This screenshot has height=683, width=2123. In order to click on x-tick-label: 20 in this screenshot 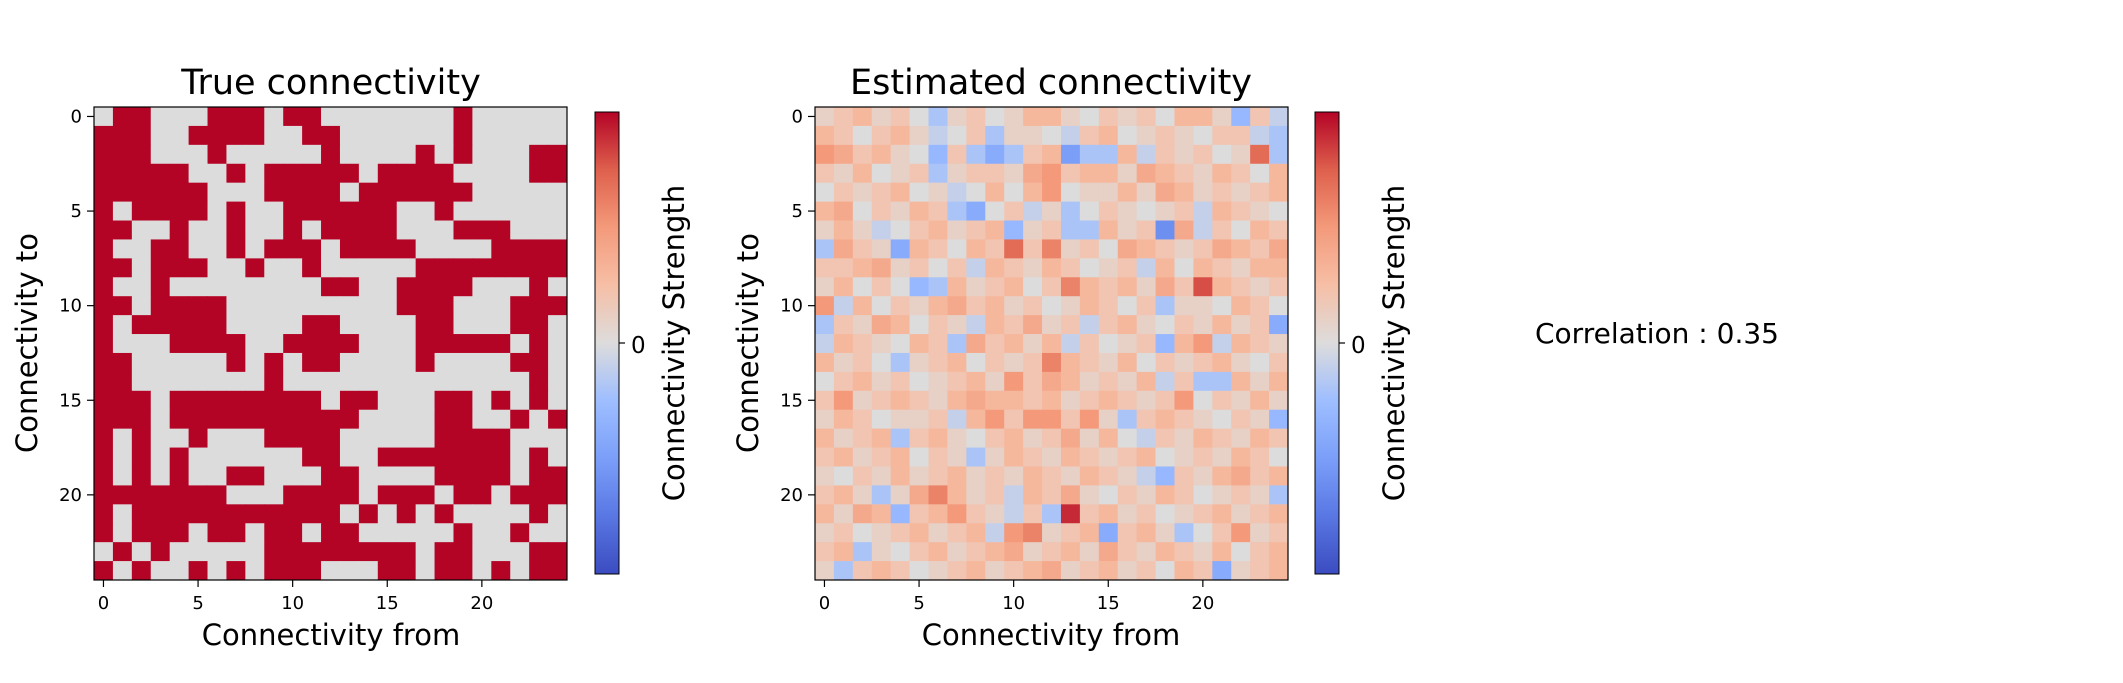, I will do `click(481, 603)`.